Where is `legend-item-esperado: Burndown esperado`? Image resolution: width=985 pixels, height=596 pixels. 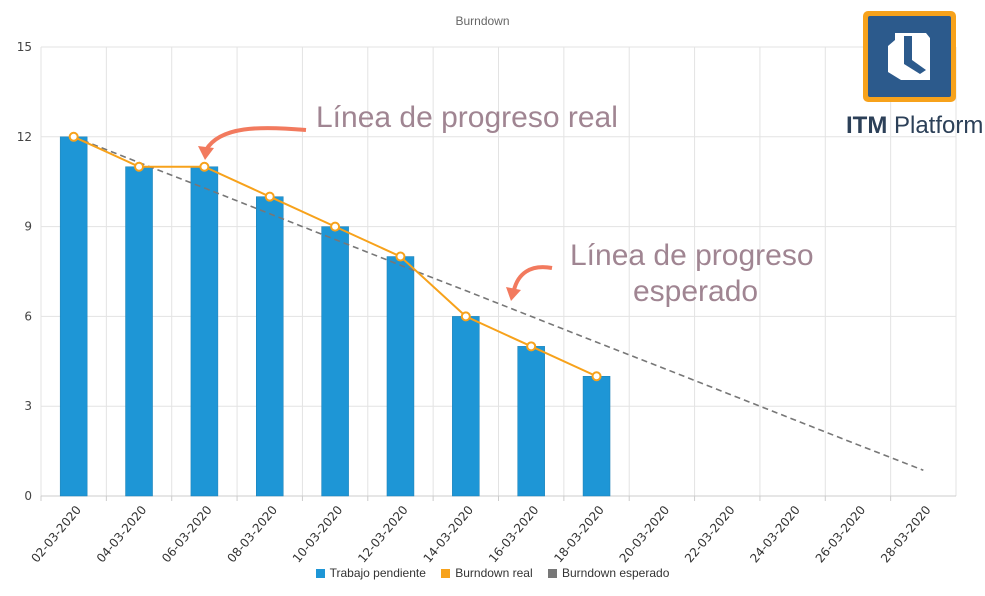 legend-item-esperado: Burndown esperado is located at coordinates (608, 573).